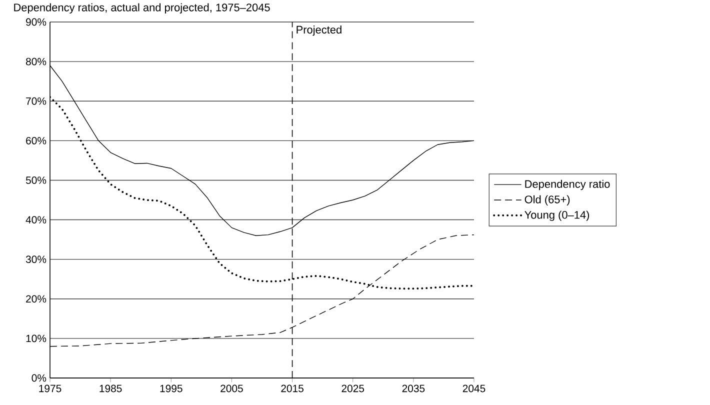  Describe the element at coordinates (171, 388) in the screenshot. I see `x-tick-label: 1995` at that location.